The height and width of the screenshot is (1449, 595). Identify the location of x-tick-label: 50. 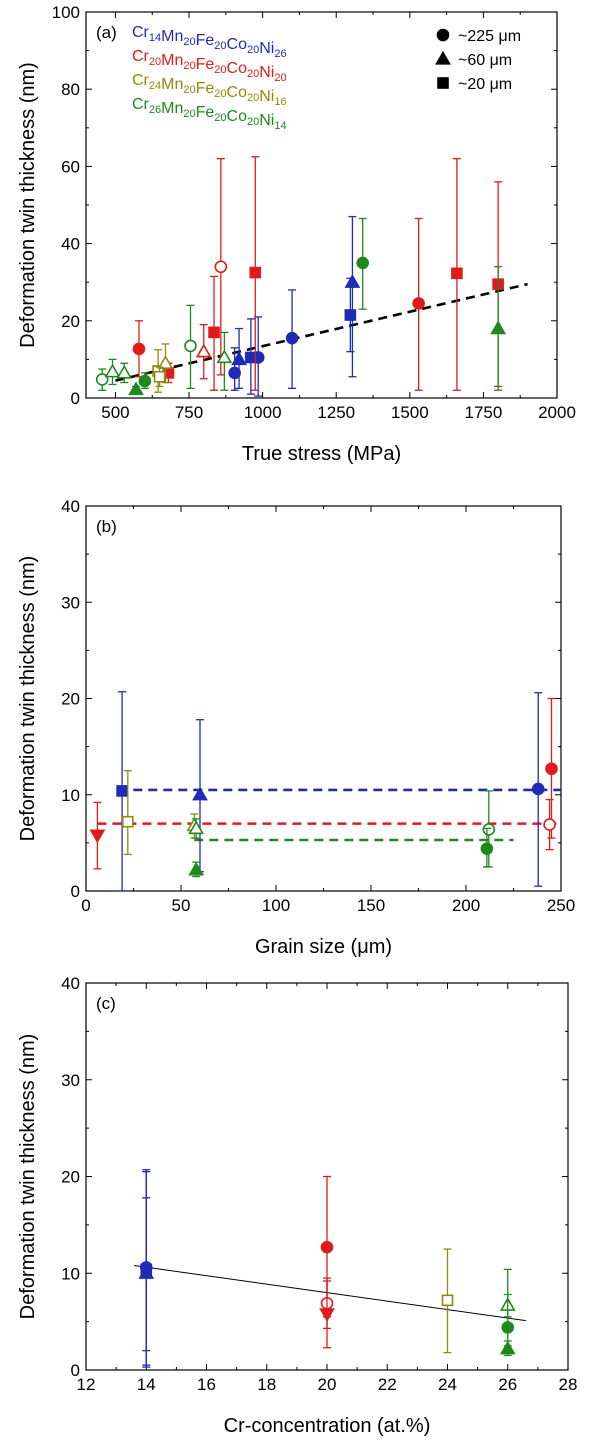
(181, 905).